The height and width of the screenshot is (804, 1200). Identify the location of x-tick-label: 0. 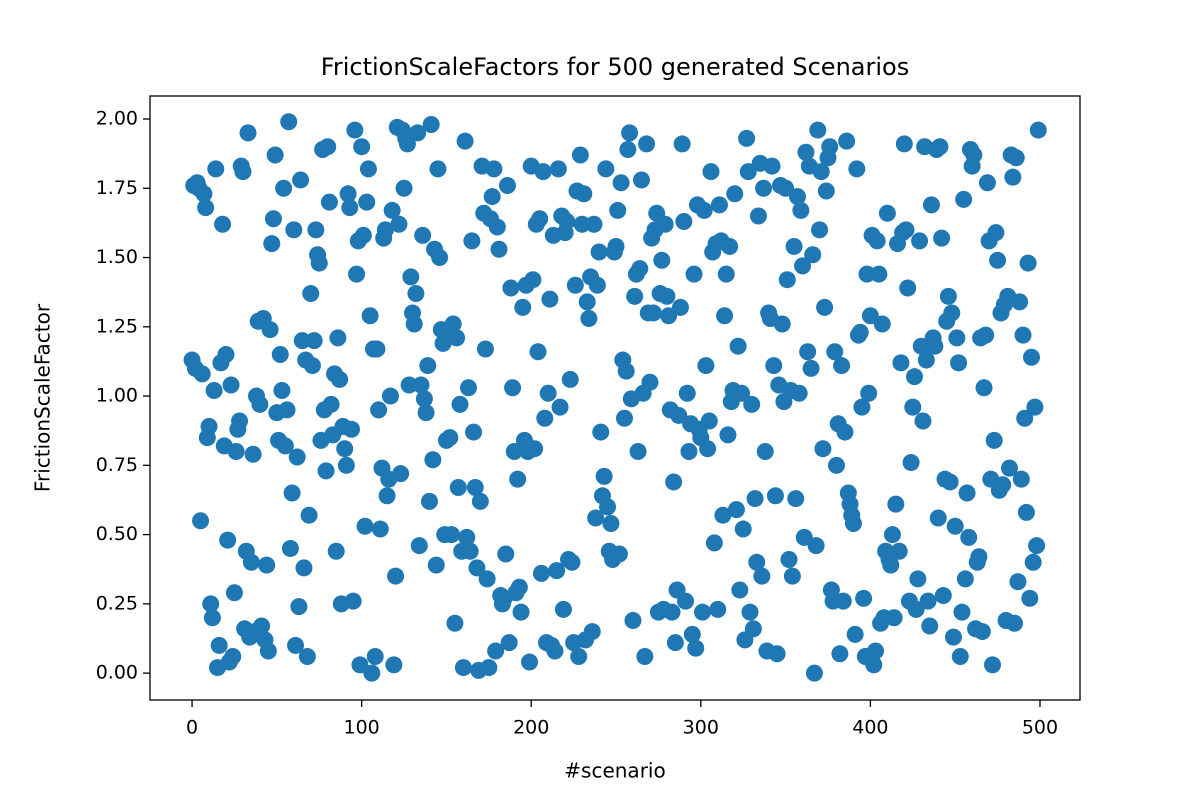
(192, 728).